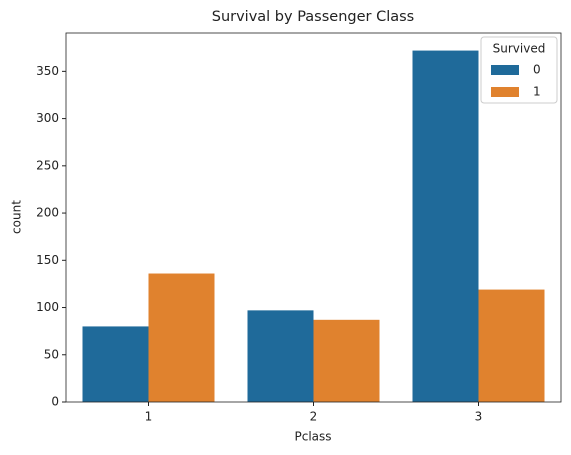 This screenshot has width=571, height=455. Describe the element at coordinates (519, 49) in the screenshot. I see `legend-title: Survived` at that location.